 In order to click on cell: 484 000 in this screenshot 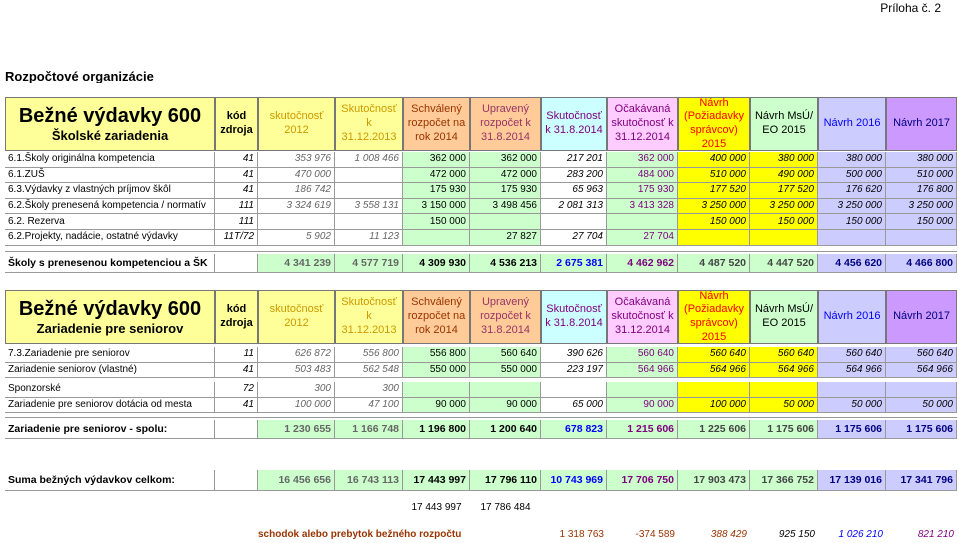, I will do `click(642, 175)`.